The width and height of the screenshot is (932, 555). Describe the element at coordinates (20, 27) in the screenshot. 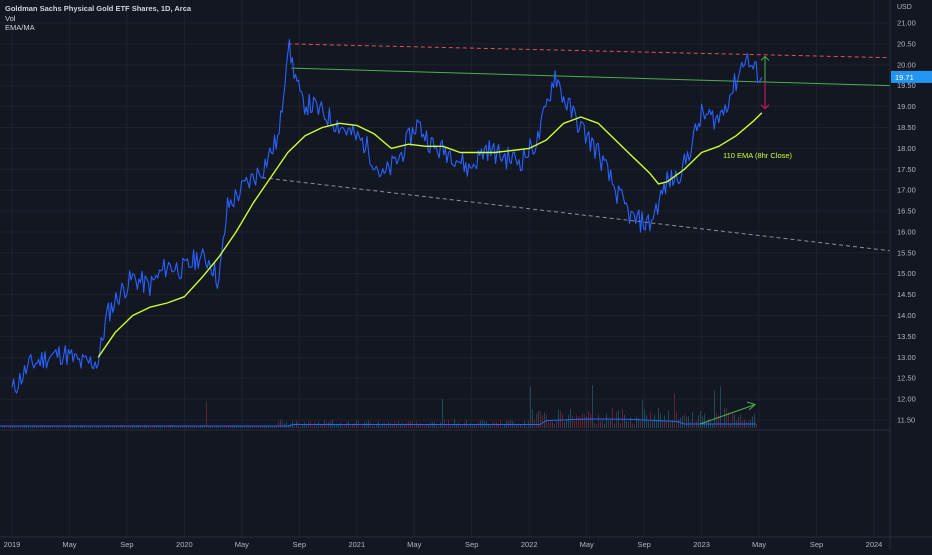

I see `ema-ma-label: EMA/MA` at that location.